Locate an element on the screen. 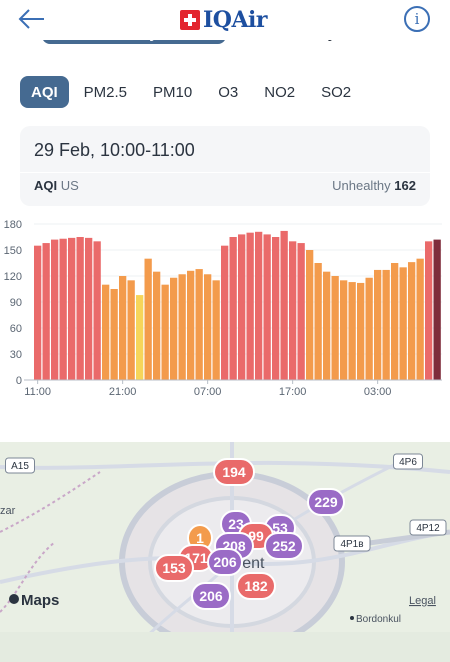 The width and height of the screenshot is (450, 662). swiss-flag-icon is located at coordinates (190, 20).